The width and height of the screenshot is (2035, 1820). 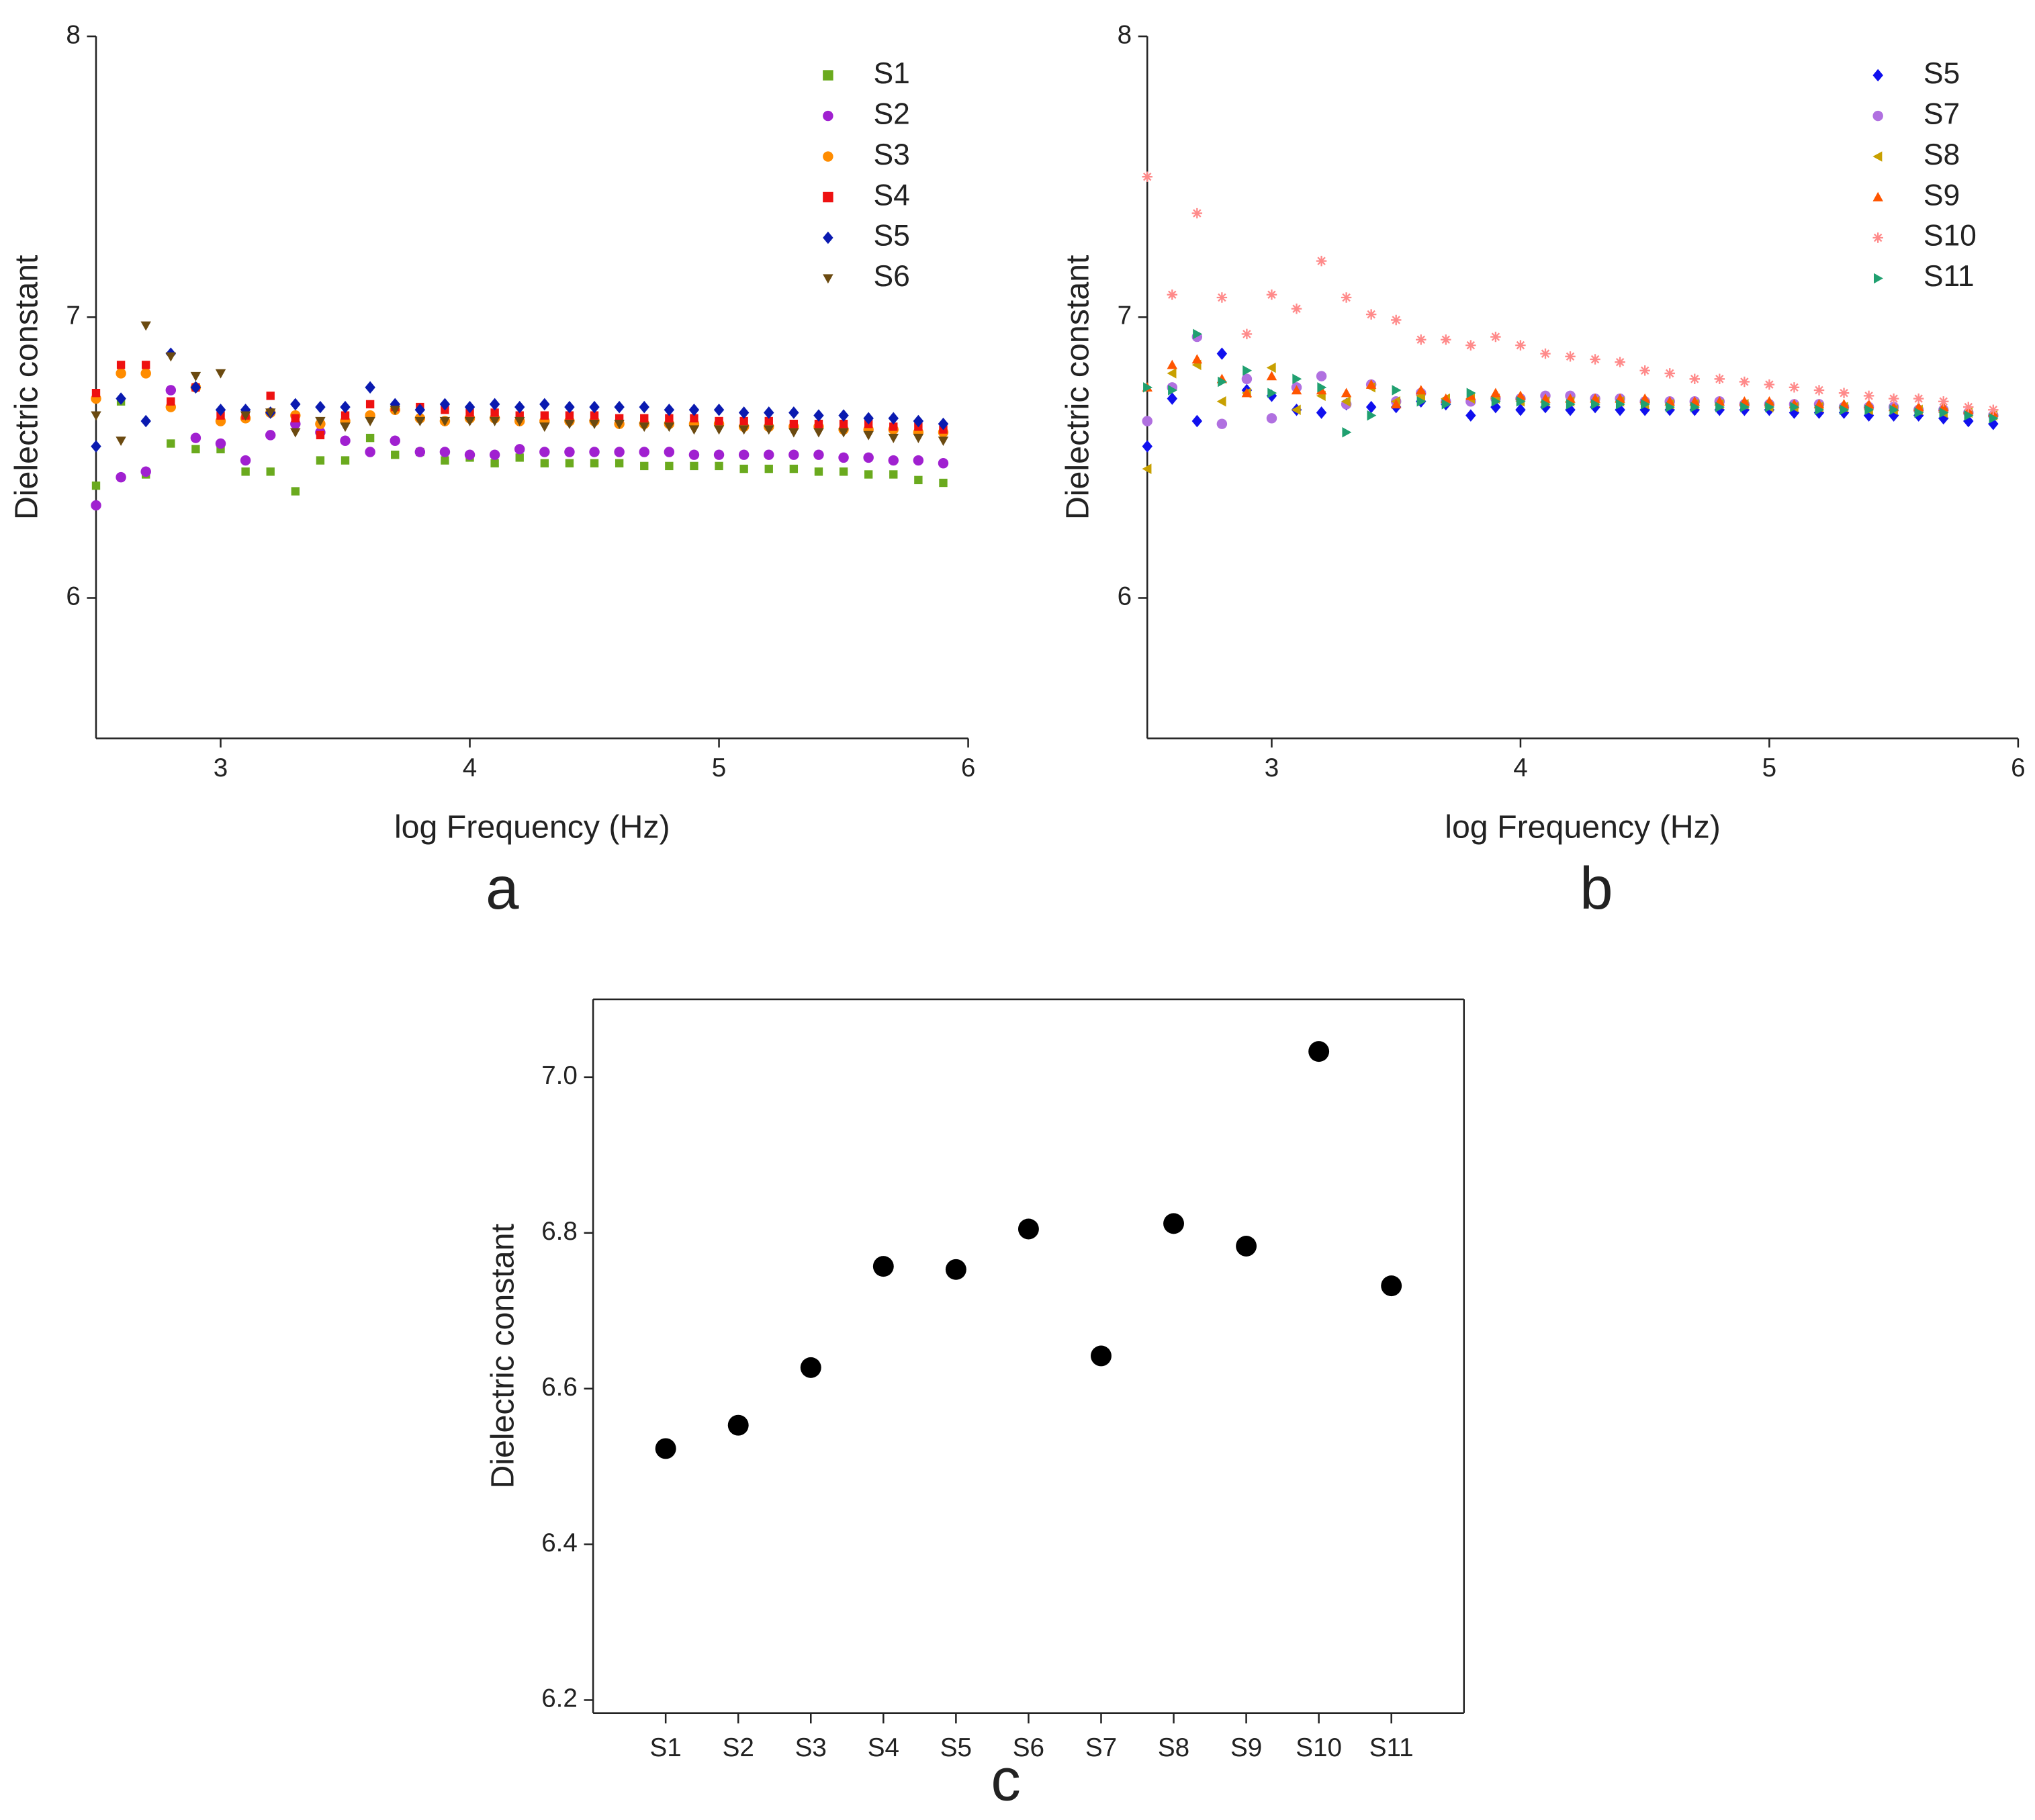 What do you see at coordinates (1942, 154) in the screenshot?
I see `legend-label: S8` at bounding box center [1942, 154].